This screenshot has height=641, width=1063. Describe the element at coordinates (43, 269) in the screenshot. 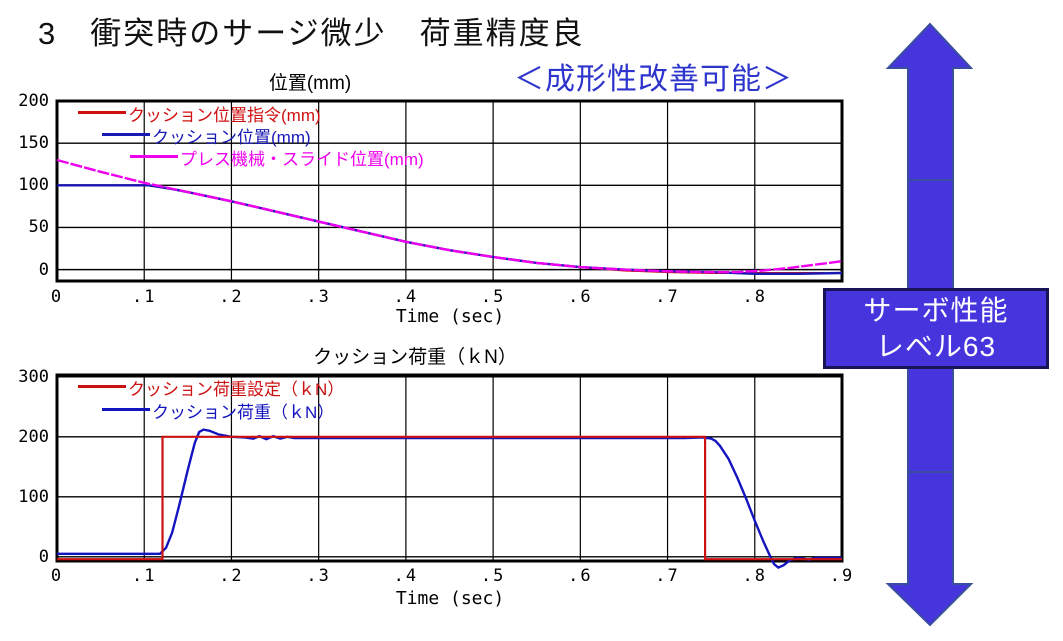

I see `chart0-ytick: 0` at that location.